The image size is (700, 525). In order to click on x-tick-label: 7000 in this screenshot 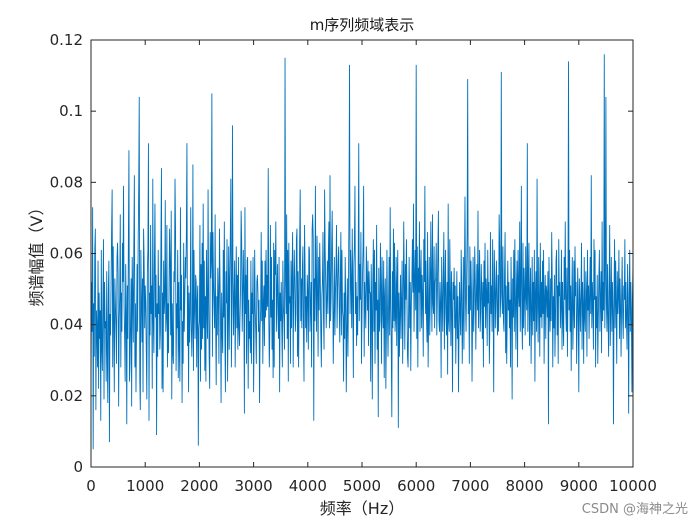, I will do `click(470, 486)`.